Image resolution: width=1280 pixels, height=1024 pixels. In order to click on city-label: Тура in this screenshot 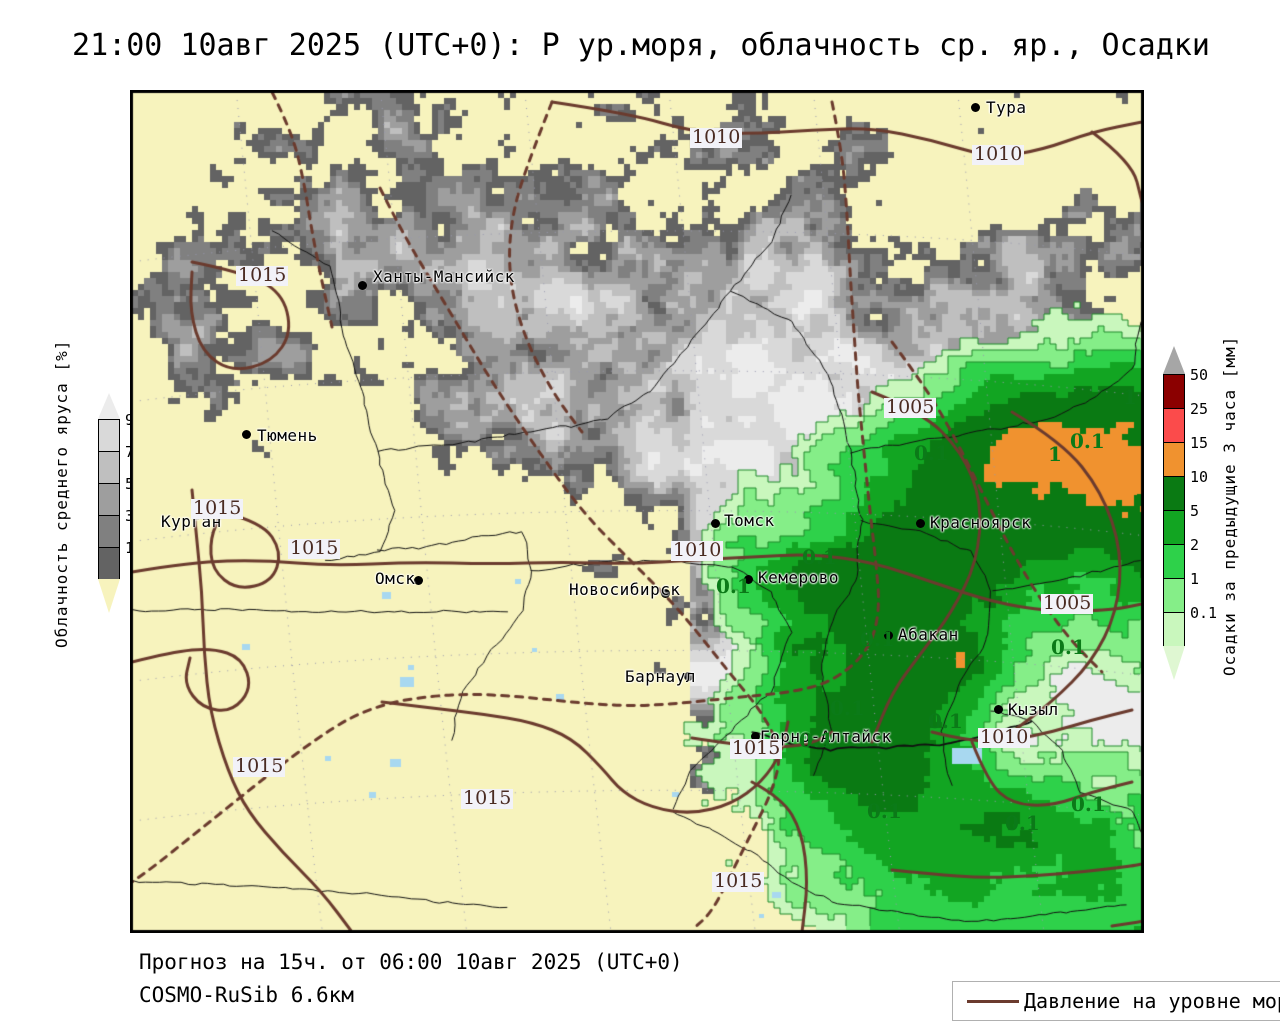, I will do `click(1006, 107)`.